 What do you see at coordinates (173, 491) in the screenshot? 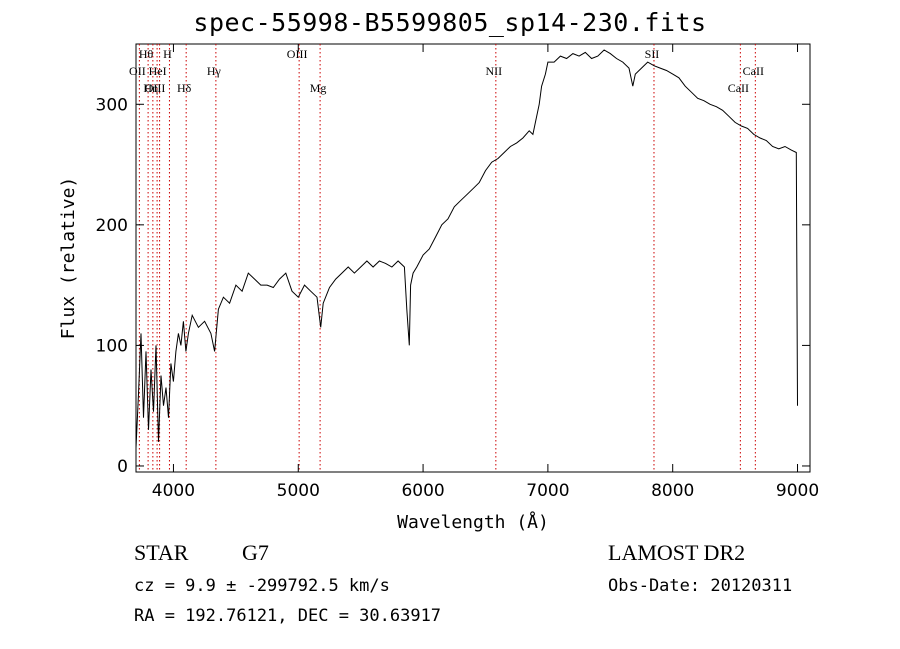
I see `x-tick-label: 4000` at bounding box center [173, 491].